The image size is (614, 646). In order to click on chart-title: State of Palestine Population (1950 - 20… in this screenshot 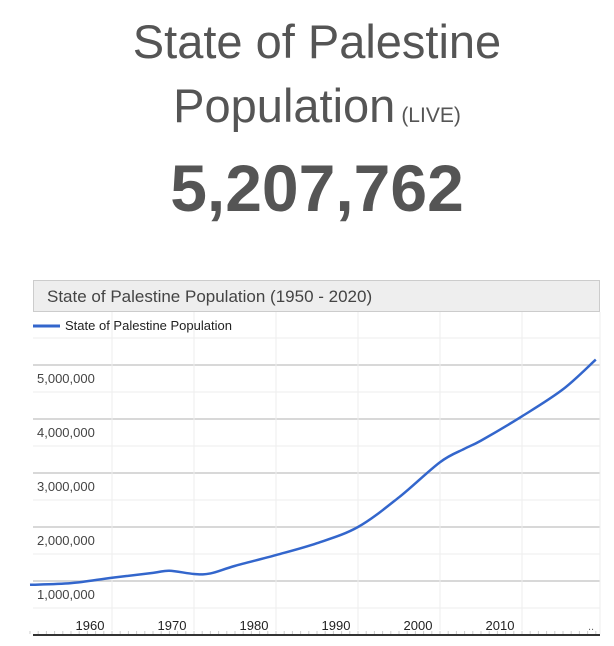, I will do `click(210, 296)`.